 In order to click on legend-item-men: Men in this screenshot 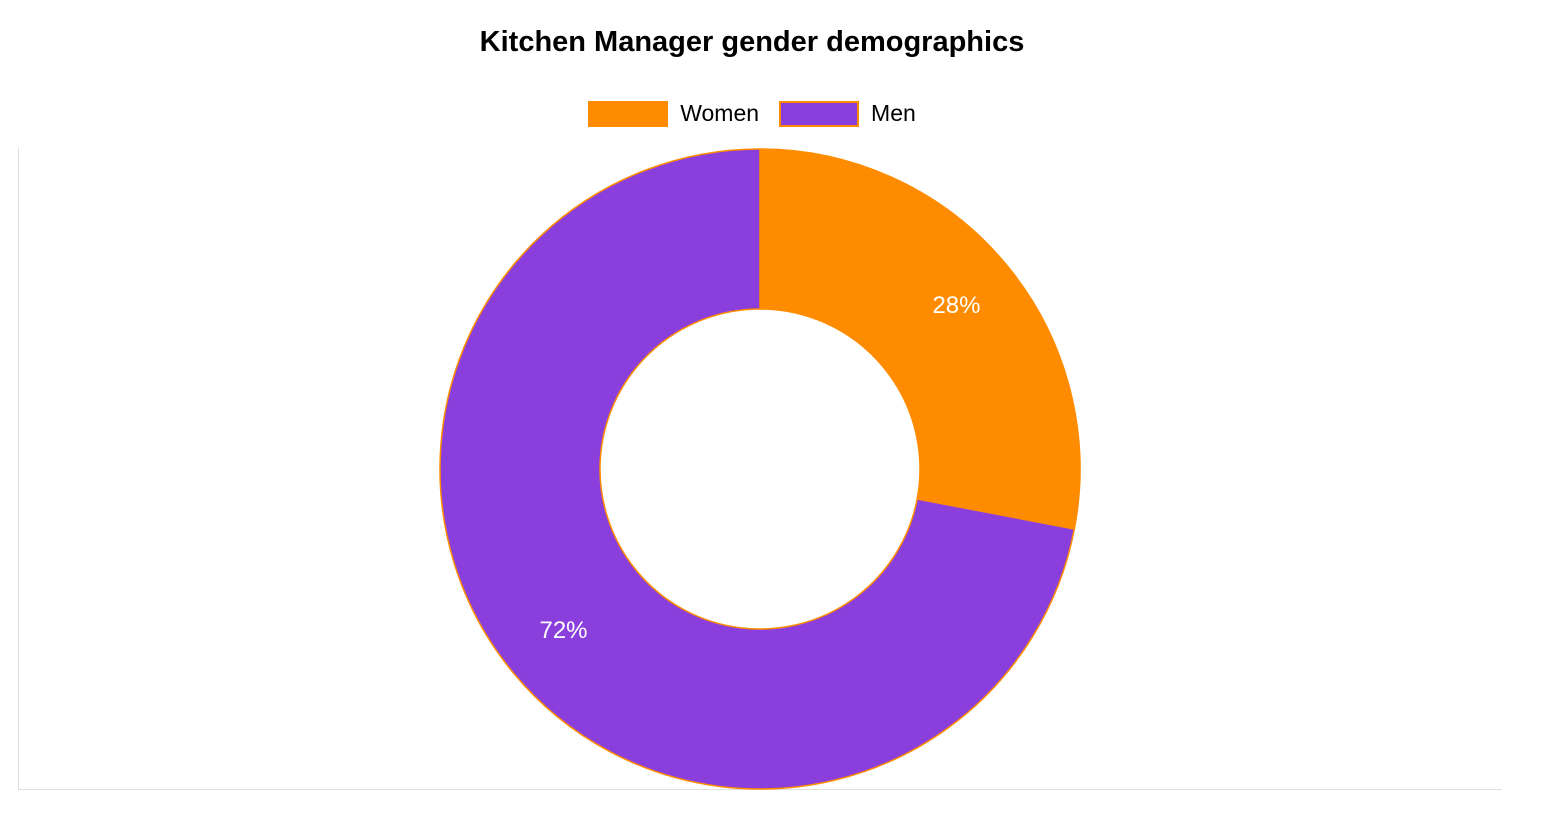, I will do `click(847, 113)`.